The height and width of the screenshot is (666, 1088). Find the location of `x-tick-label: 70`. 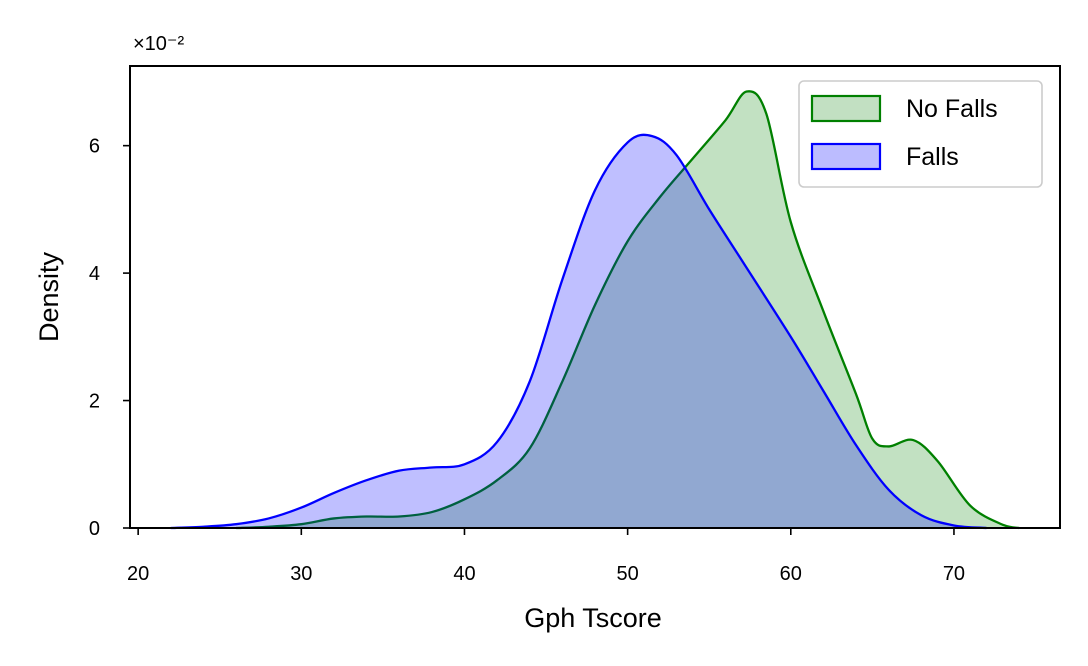

x-tick-label: 70 is located at coordinates (954, 574).